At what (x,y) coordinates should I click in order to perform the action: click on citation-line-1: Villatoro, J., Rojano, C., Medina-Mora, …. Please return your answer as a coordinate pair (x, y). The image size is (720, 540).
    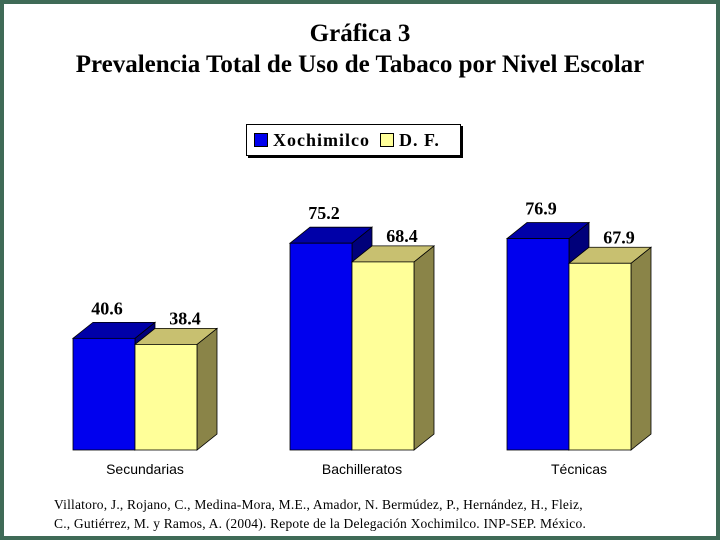
    Looking at the image, I should click on (318, 504).